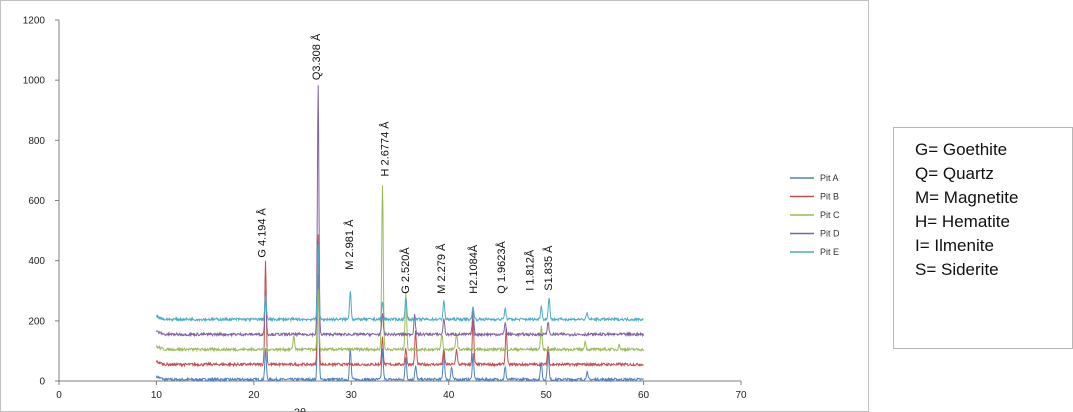  I want to click on peak-annotation: Q3.308 Å, so click(316, 56).